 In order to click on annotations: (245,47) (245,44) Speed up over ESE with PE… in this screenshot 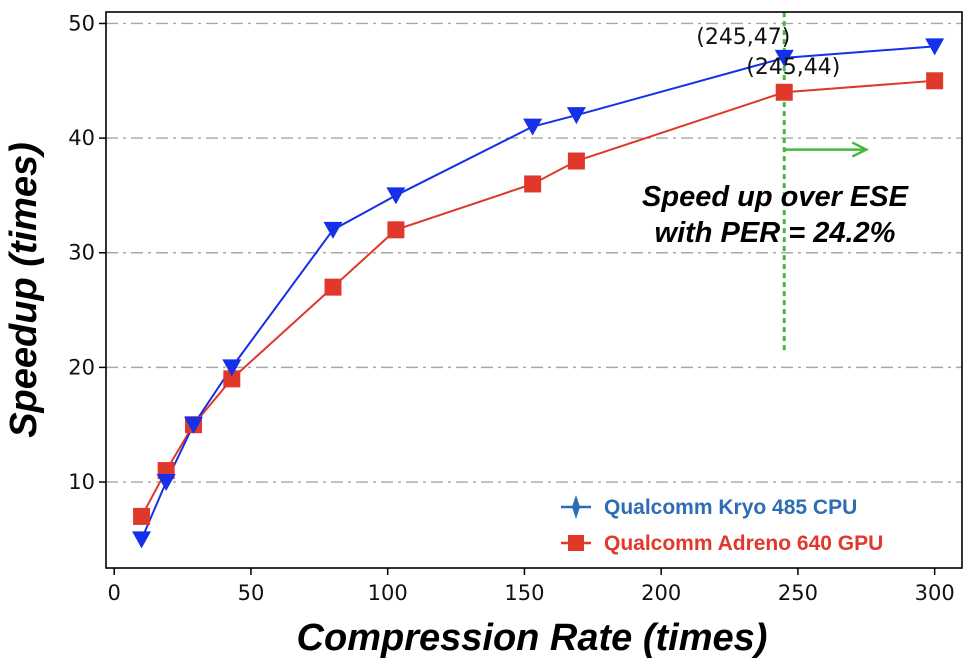, I will do `click(776, 137)`.